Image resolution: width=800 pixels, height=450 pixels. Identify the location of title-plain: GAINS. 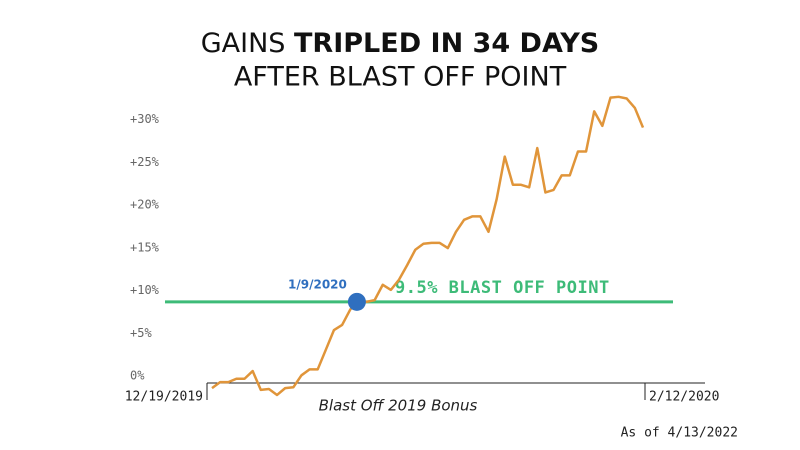
(247, 43).